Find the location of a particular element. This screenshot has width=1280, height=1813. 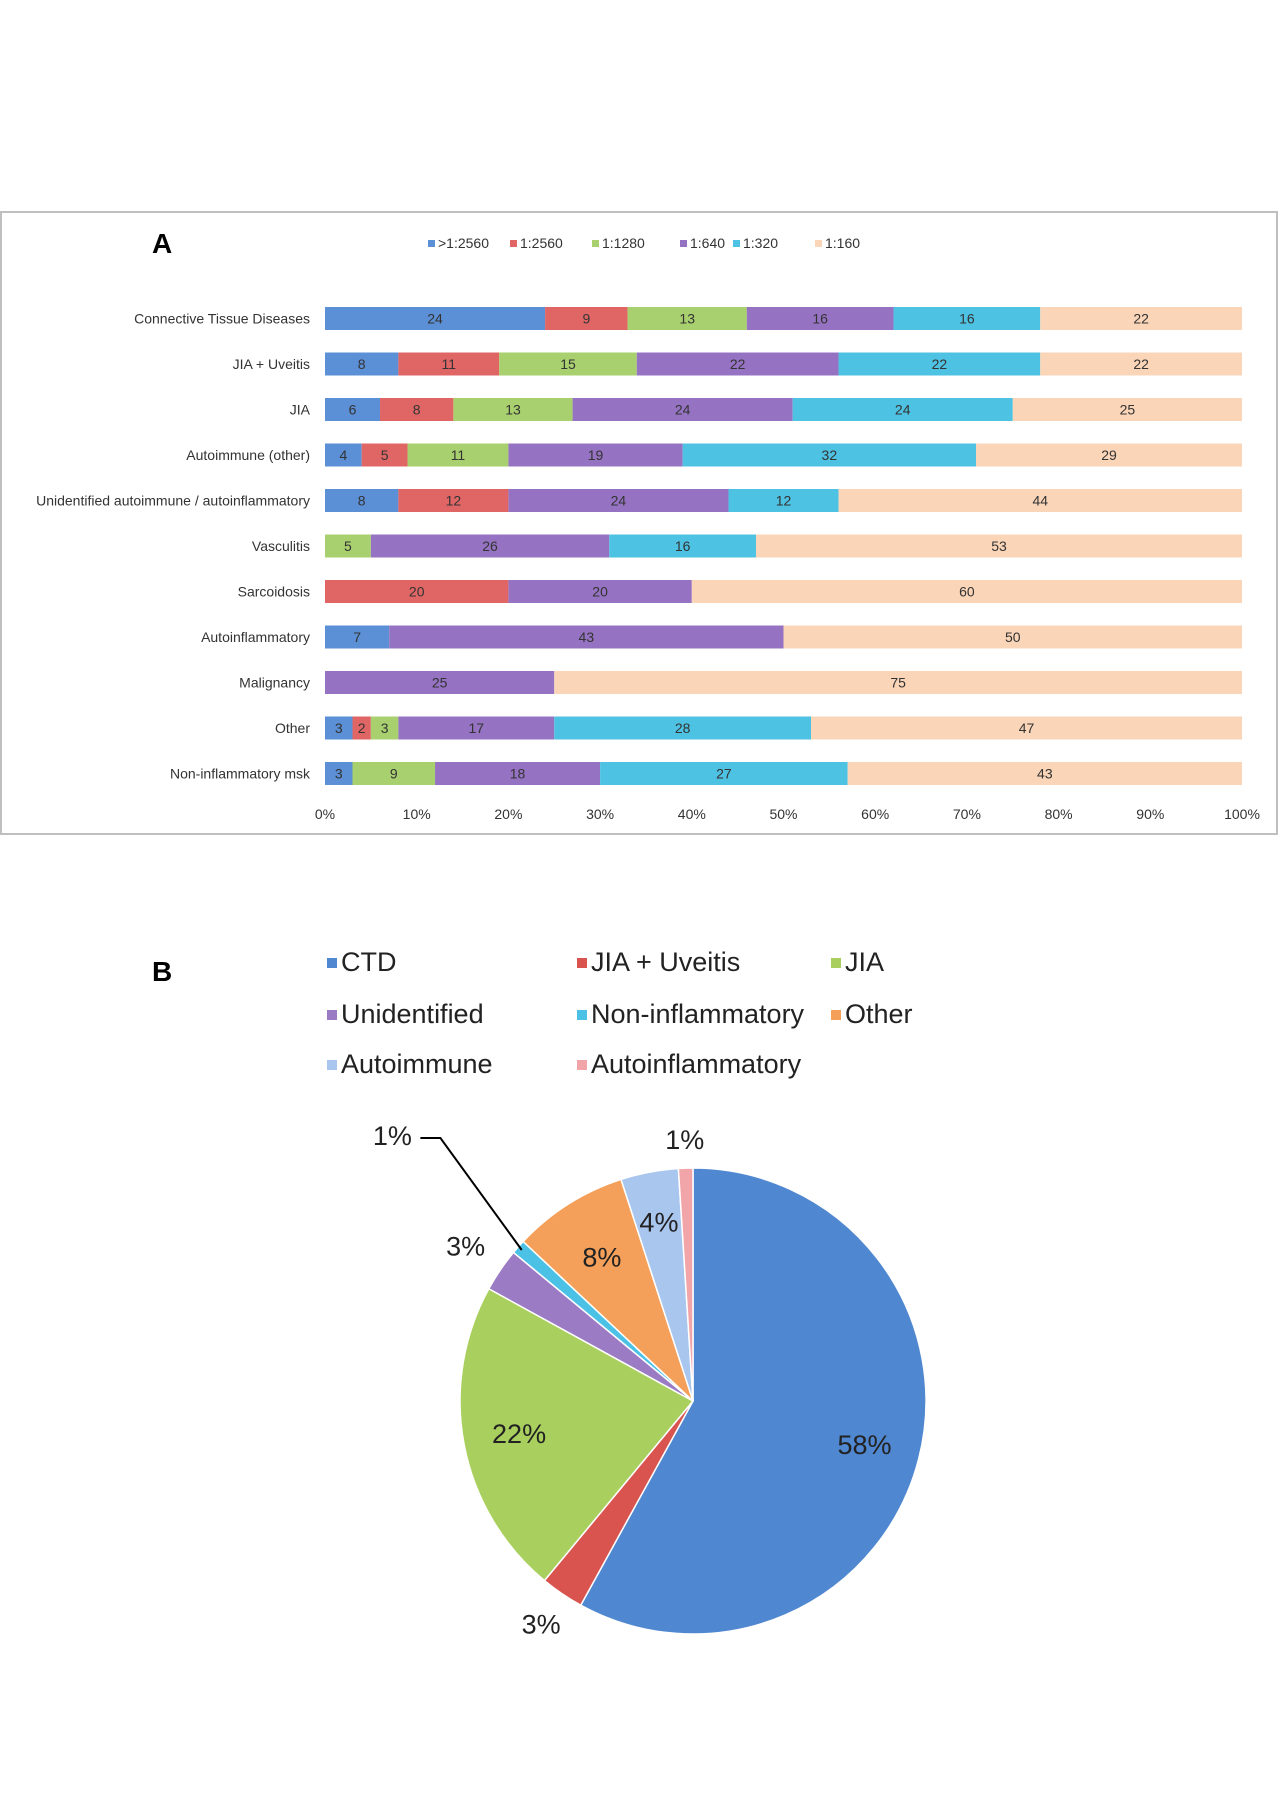

bar-value-label: 20 is located at coordinates (600, 592).